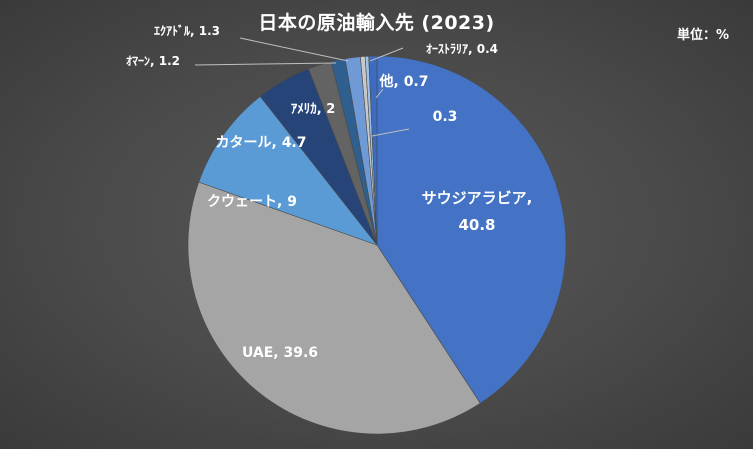 Image resolution: width=753 pixels, height=449 pixels. I want to click on data-label-6: ｵﾏｰﾝ, 1.2, so click(153, 61).